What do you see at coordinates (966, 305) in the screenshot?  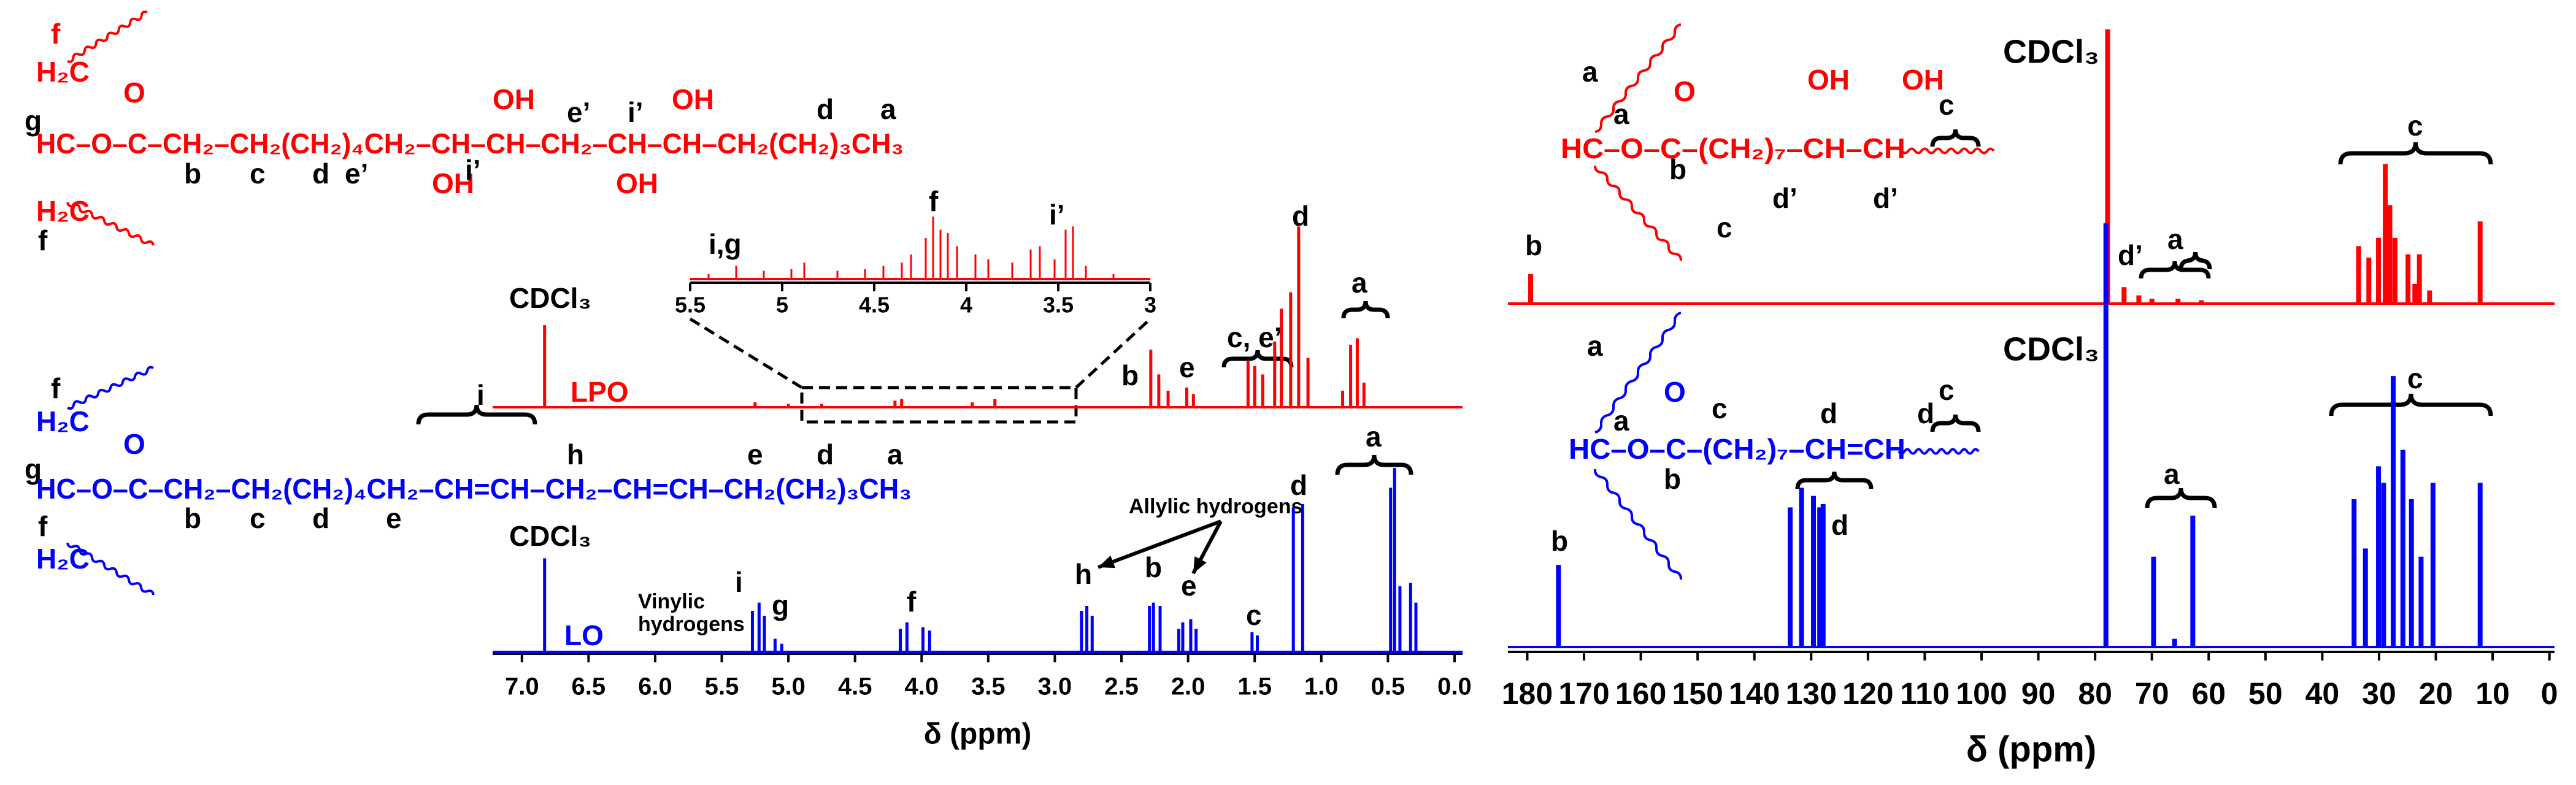 I see `x-tick-label: 4` at bounding box center [966, 305].